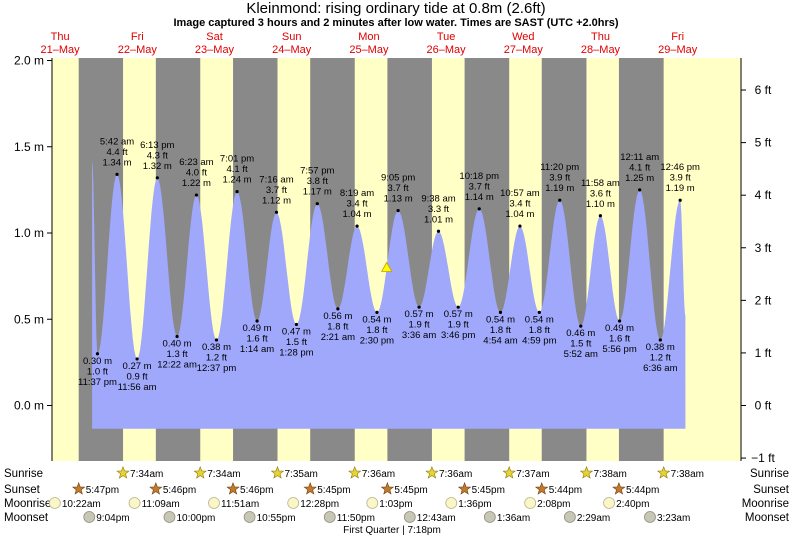 The width and height of the screenshot is (793, 538). I want to click on y-tick-label-m: 2.0 m, so click(29, 61).